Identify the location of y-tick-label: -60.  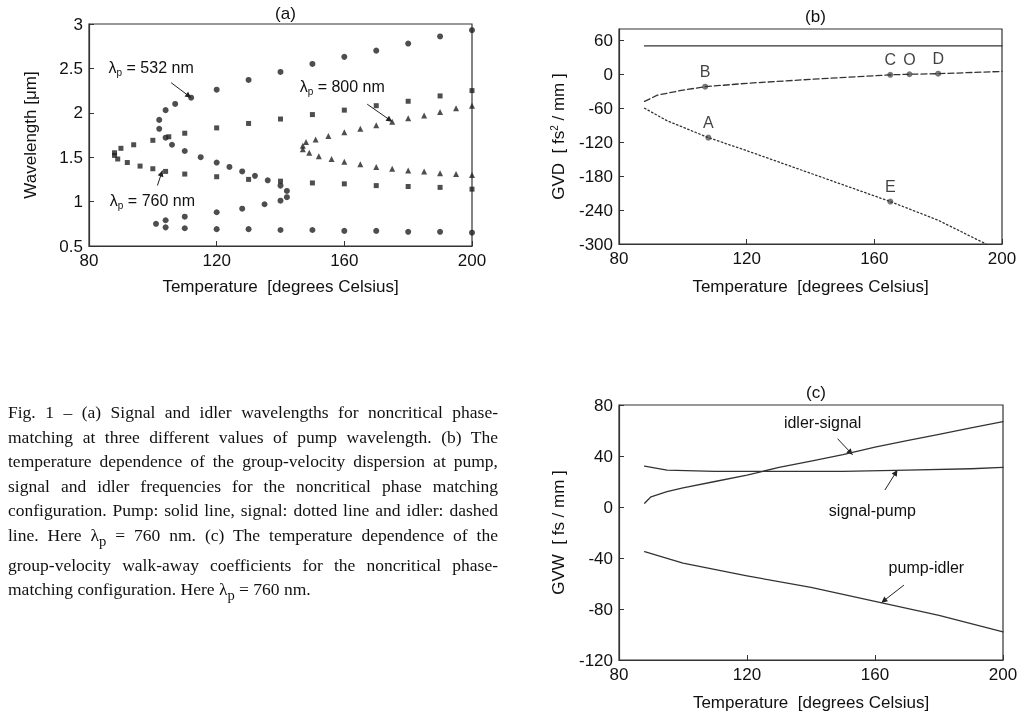
(600, 108).